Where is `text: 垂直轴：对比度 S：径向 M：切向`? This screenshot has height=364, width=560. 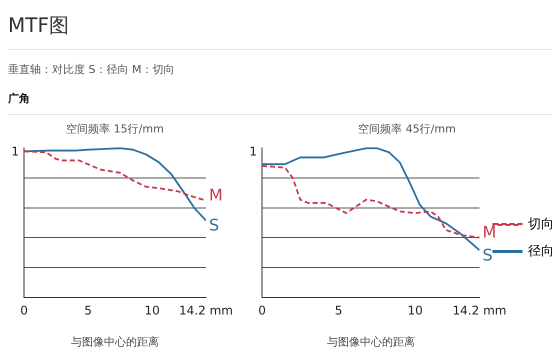 text: 垂直轴：对比度 S：径向 M：切向 is located at coordinates (92, 70).